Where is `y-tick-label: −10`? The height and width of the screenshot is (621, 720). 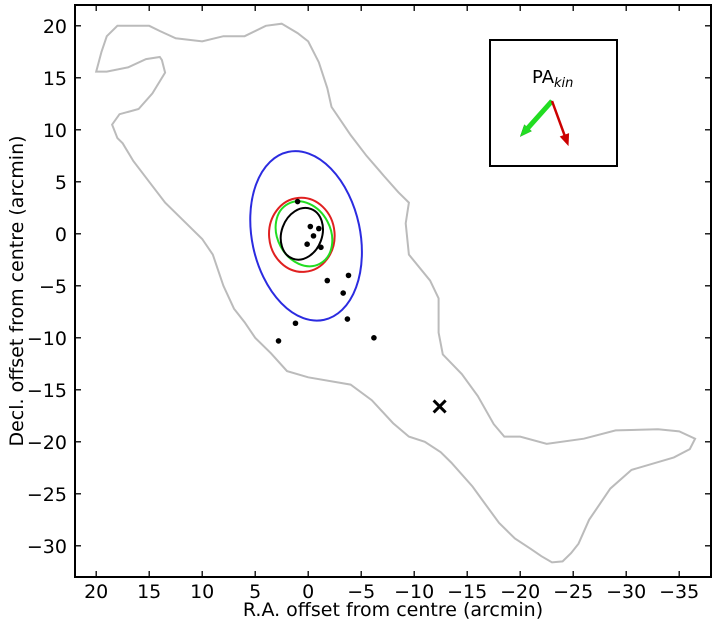 y-tick-label: −10 is located at coordinates (47, 339).